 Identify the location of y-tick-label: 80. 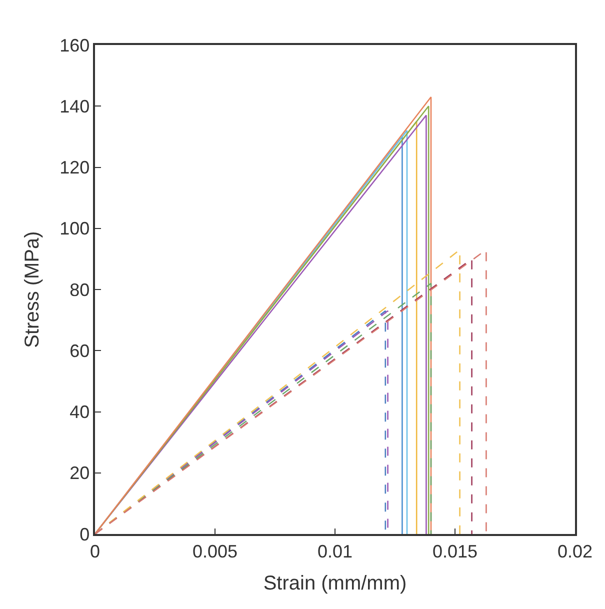
(80, 290).